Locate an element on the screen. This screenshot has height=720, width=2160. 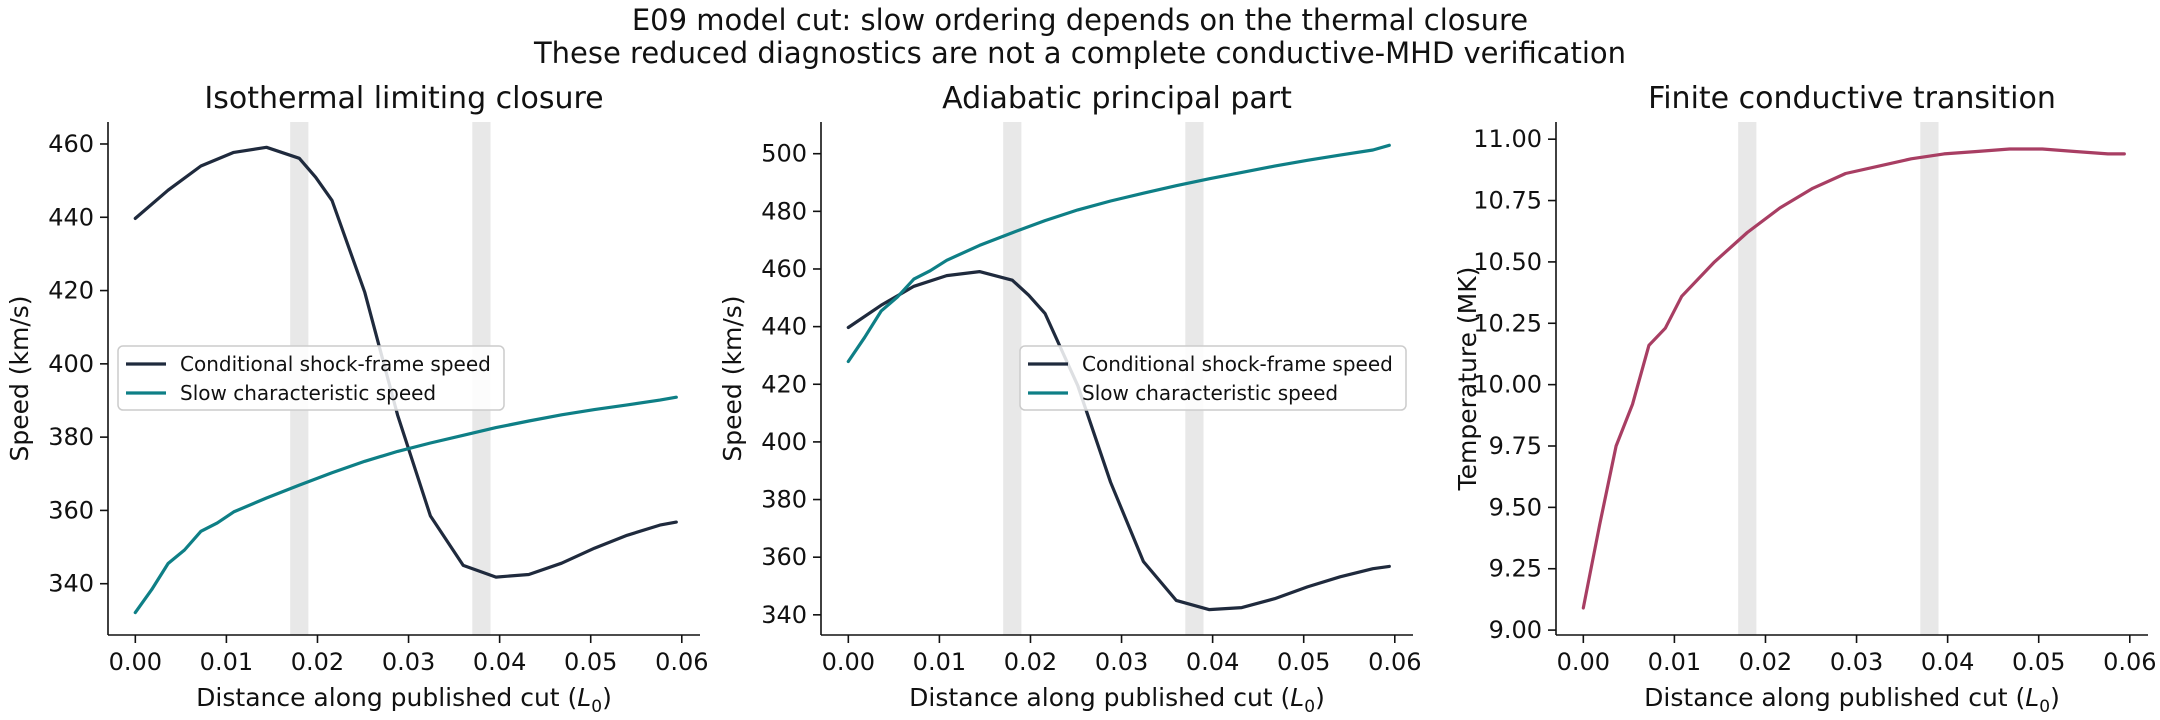
y-tick-label: 9.25 is located at coordinates (1515, 569).